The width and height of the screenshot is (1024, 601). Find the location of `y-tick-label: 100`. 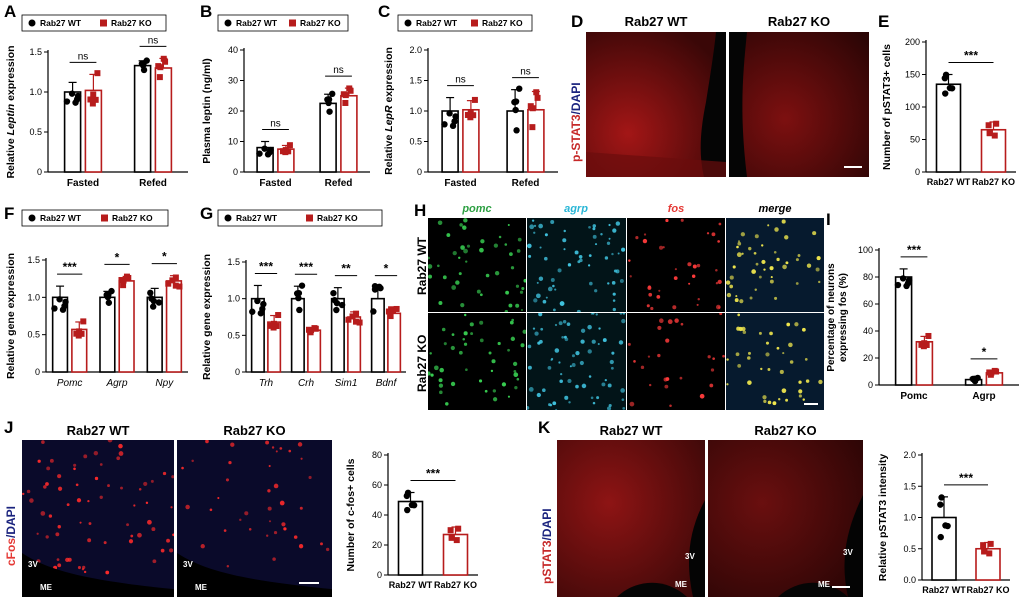

y-tick-label: 100 is located at coordinates (912, 107).